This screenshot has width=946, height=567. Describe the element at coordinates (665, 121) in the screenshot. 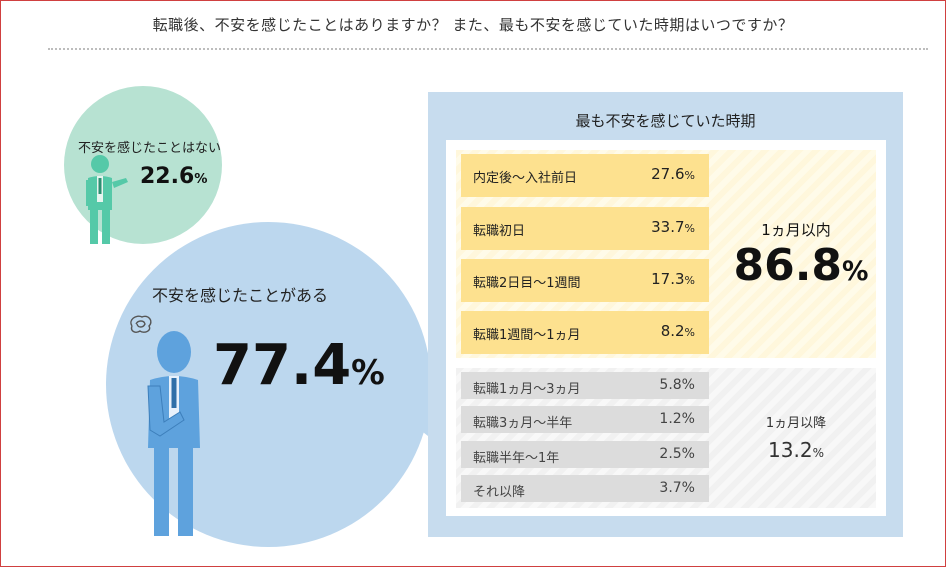

I see `period-panel-title: 最も不安を感じていた時期` at that location.